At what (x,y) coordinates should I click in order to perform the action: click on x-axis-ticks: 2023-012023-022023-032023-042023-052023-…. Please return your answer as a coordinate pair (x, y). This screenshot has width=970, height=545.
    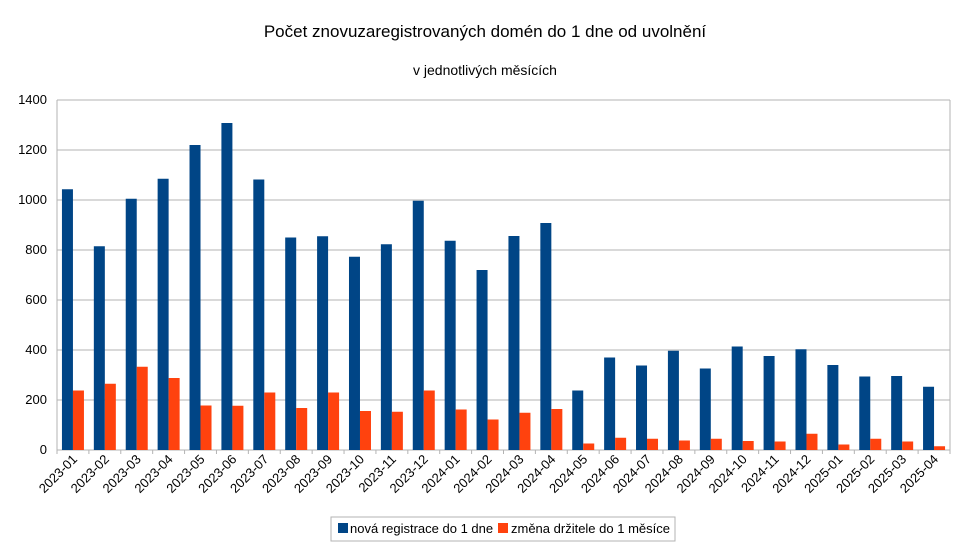
    Looking at the image, I should click on (488, 474).